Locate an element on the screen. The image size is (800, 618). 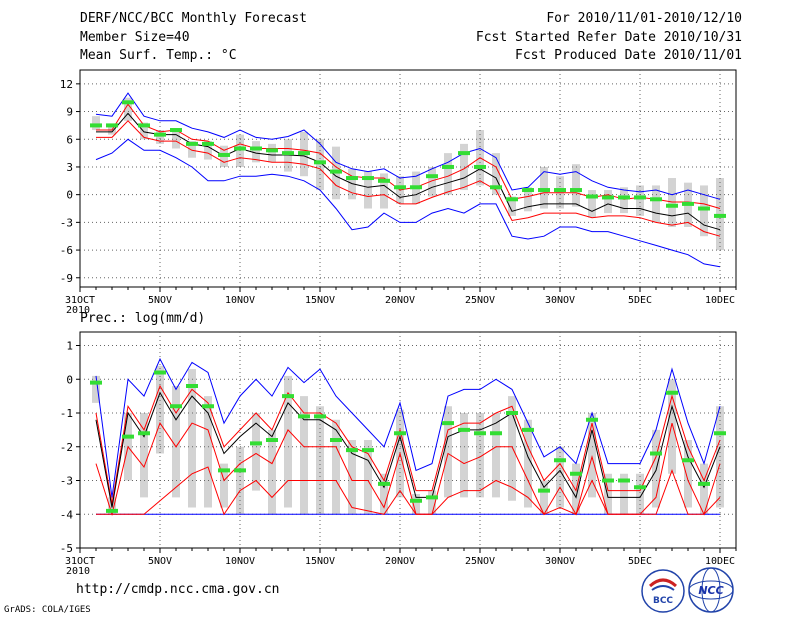
prec-x-tick-label: 15NOV is located at coordinates (320, 561).